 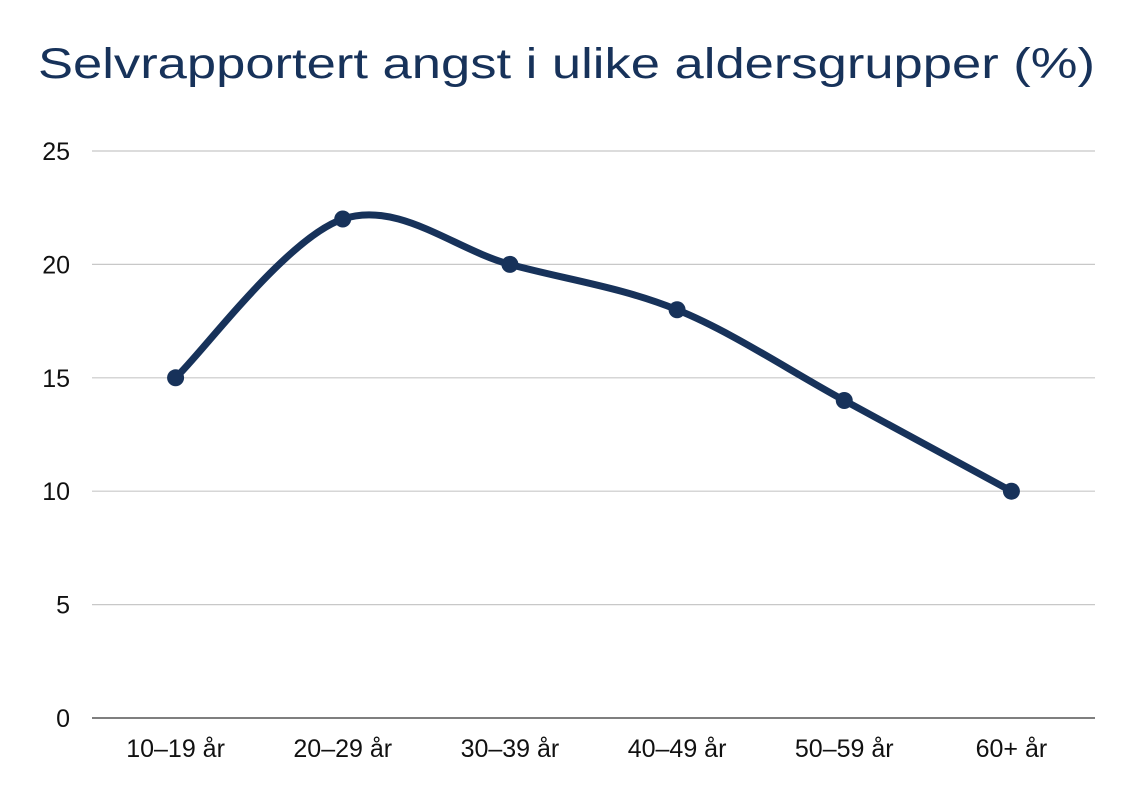 What do you see at coordinates (844, 749) in the screenshot?
I see `x-tick-label: 50–59 år` at bounding box center [844, 749].